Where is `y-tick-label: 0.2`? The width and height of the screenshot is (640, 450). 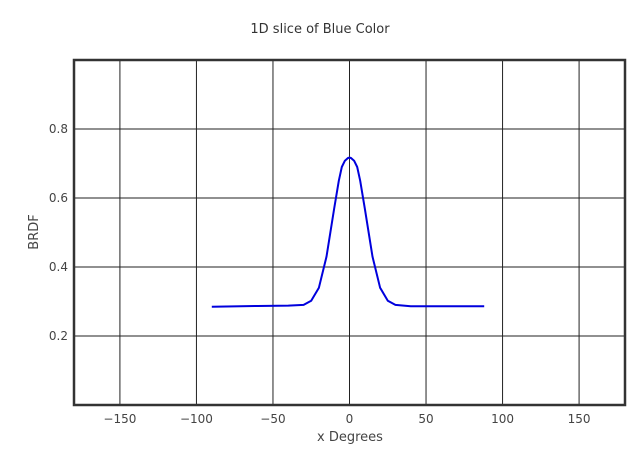 y-tick-label: 0.2 is located at coordinates (58, 336).